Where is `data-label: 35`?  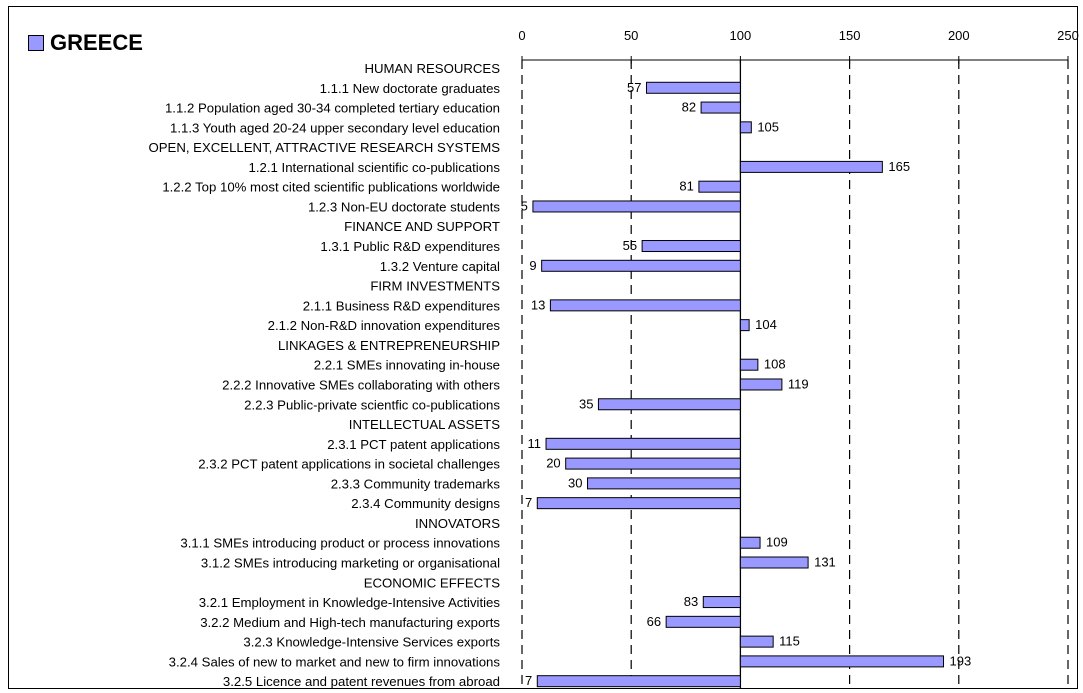 data-label: 35 is located at coordinates (586, 403).